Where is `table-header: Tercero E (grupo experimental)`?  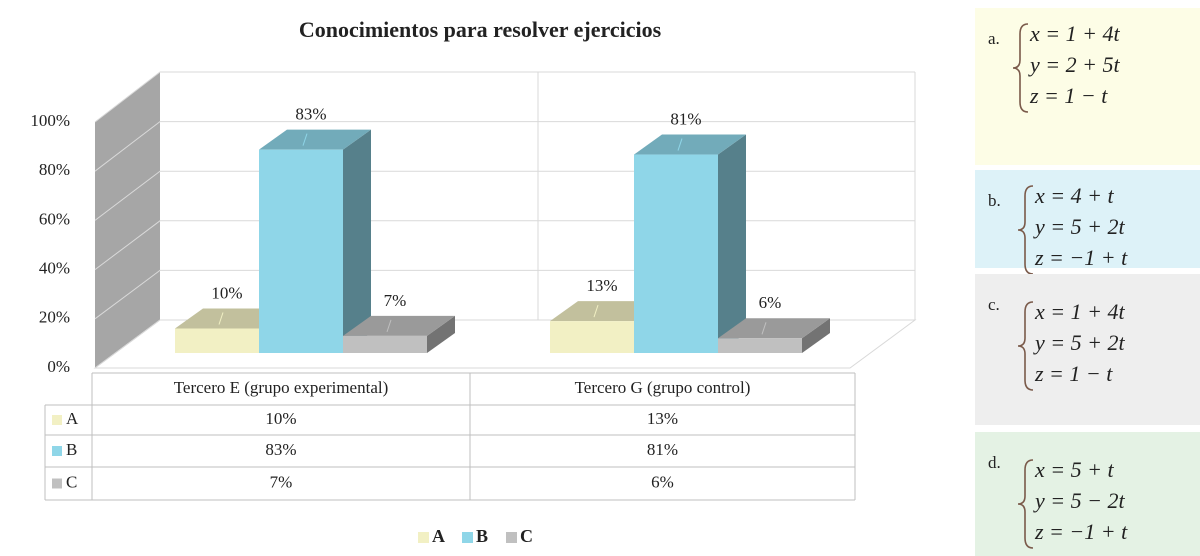 table-header: Tercero E (grupo experimental) is located at coordinates (281, 387).